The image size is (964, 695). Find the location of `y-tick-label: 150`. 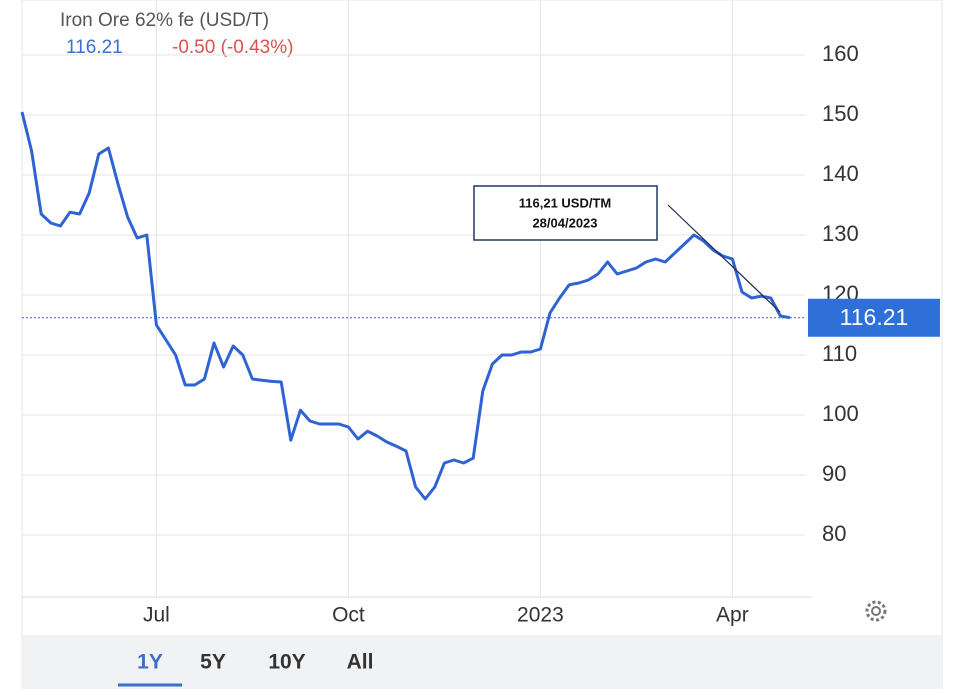

y-tick-label: 150 is located at coordinates (840, 113).